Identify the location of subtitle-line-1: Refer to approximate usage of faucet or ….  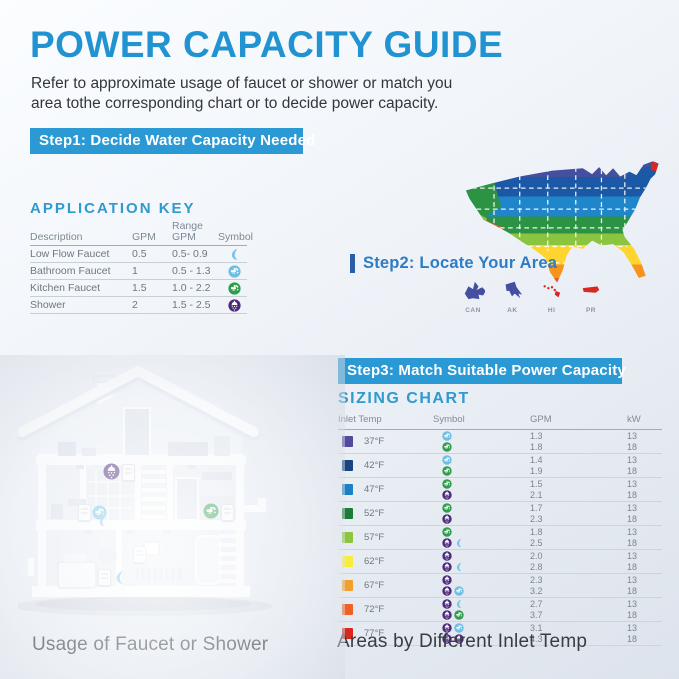
(242, 83).